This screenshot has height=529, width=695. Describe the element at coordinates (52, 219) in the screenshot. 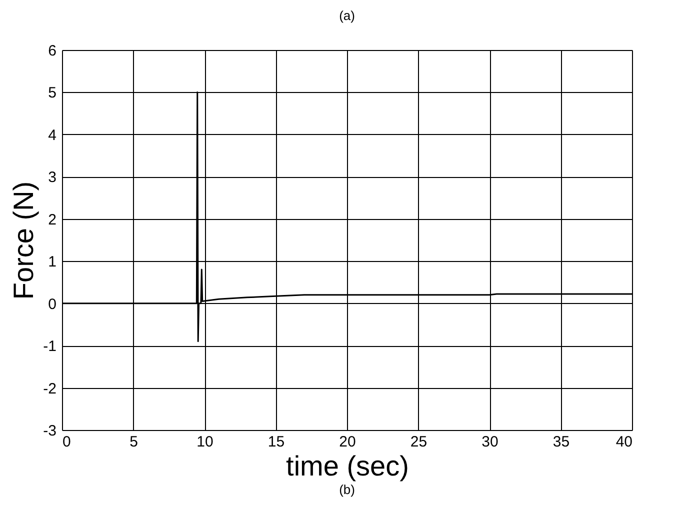

I see `y-tick-label: 2` at that location.